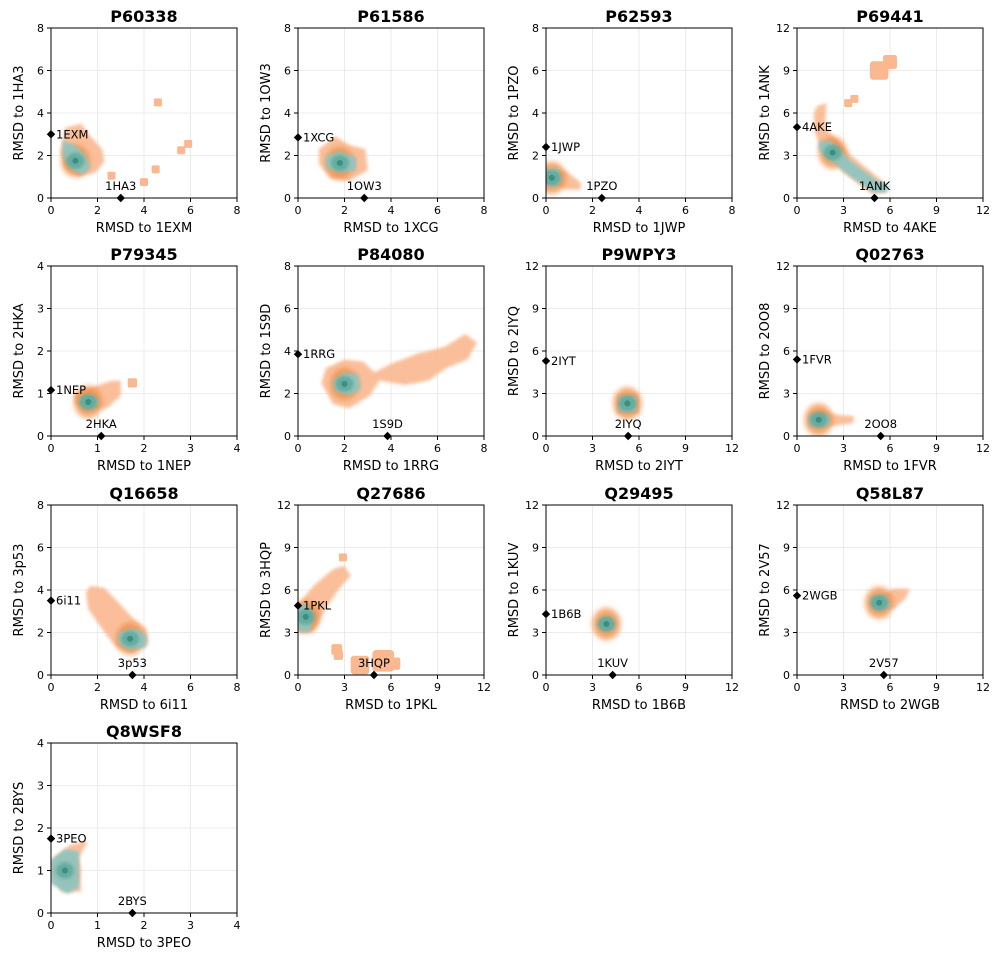  I want to click on x-axis-label: RMSD to 2WGB, so click(890, 705).